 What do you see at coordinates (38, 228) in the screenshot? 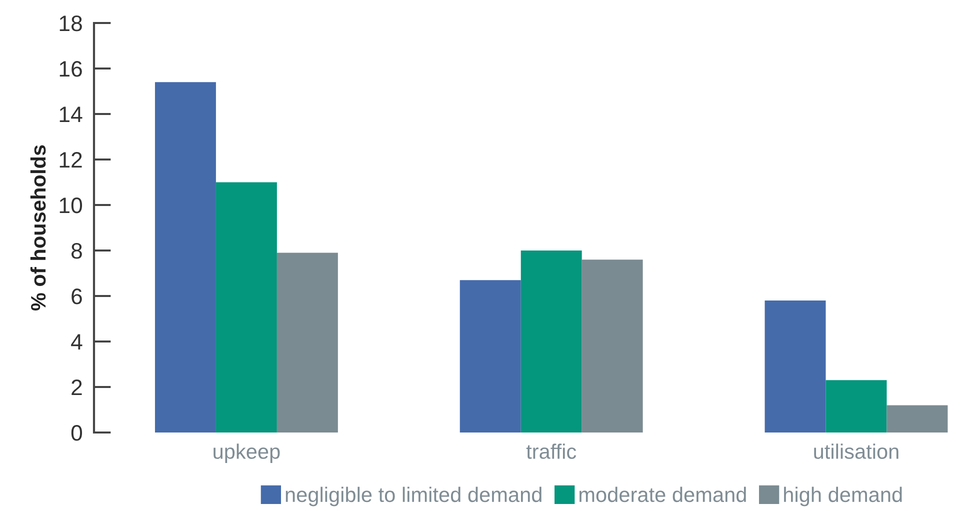
I see `y-axis-title: % of households` at bounding box center [38, 228].